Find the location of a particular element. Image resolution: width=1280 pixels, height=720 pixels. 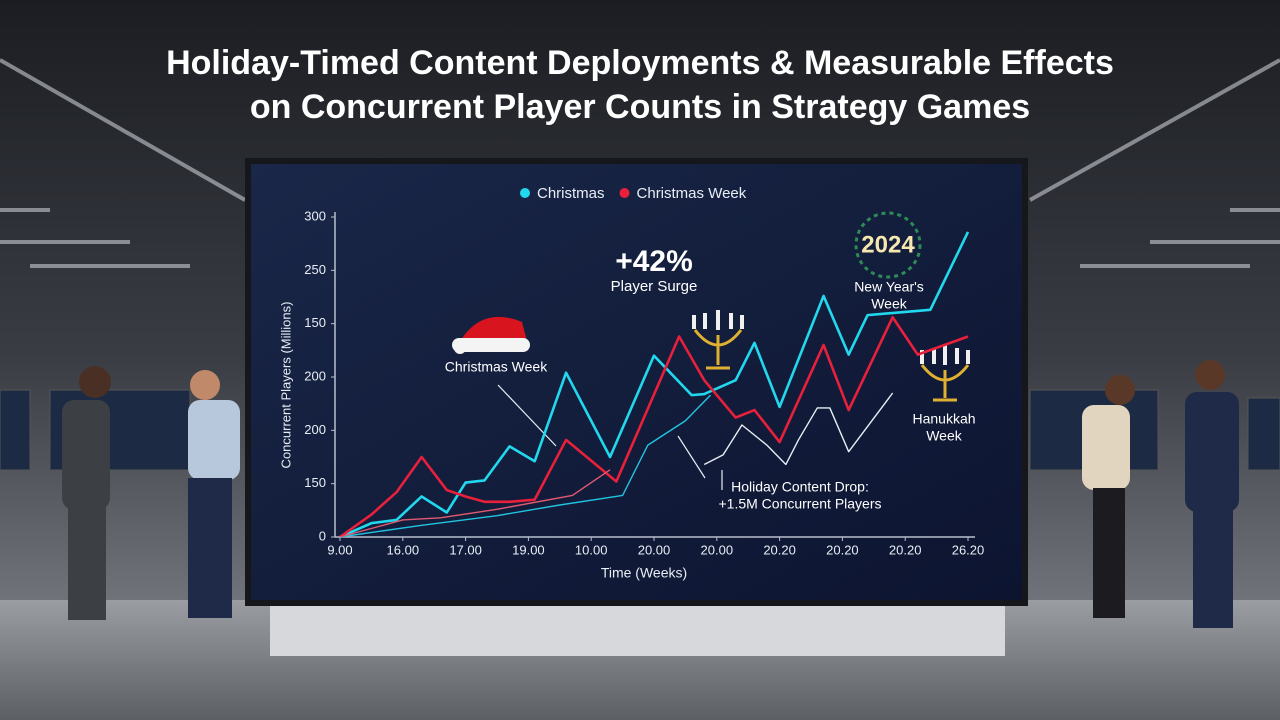

y-tick-label: 250 is located at coordinates (315, 269).